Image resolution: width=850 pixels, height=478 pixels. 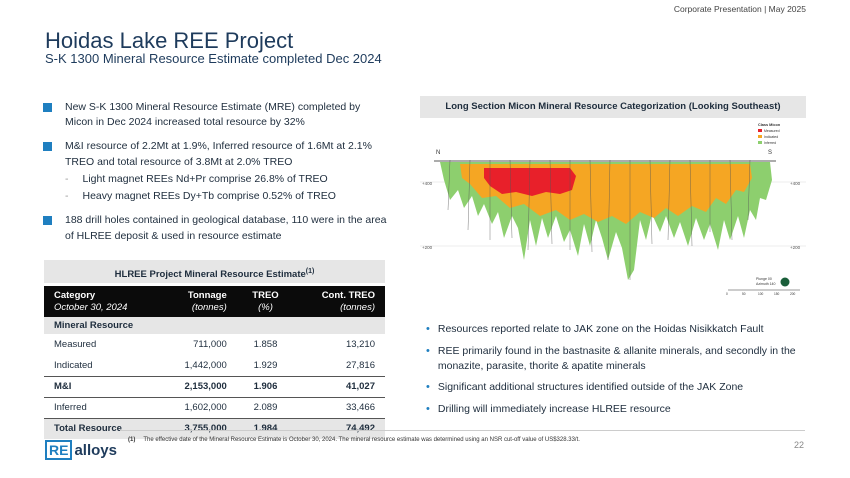 I want to click on table-row: M&I 2,153,000 1.906 41,027, so click(x=214, y=387).